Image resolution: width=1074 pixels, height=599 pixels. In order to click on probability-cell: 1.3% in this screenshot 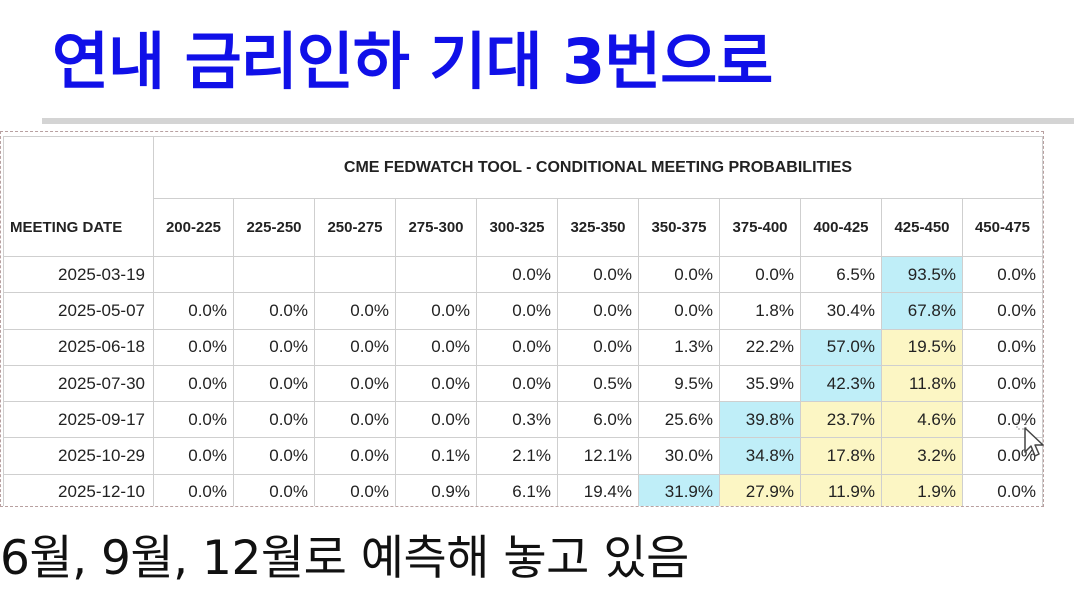, I will do `click(679, 347)`.